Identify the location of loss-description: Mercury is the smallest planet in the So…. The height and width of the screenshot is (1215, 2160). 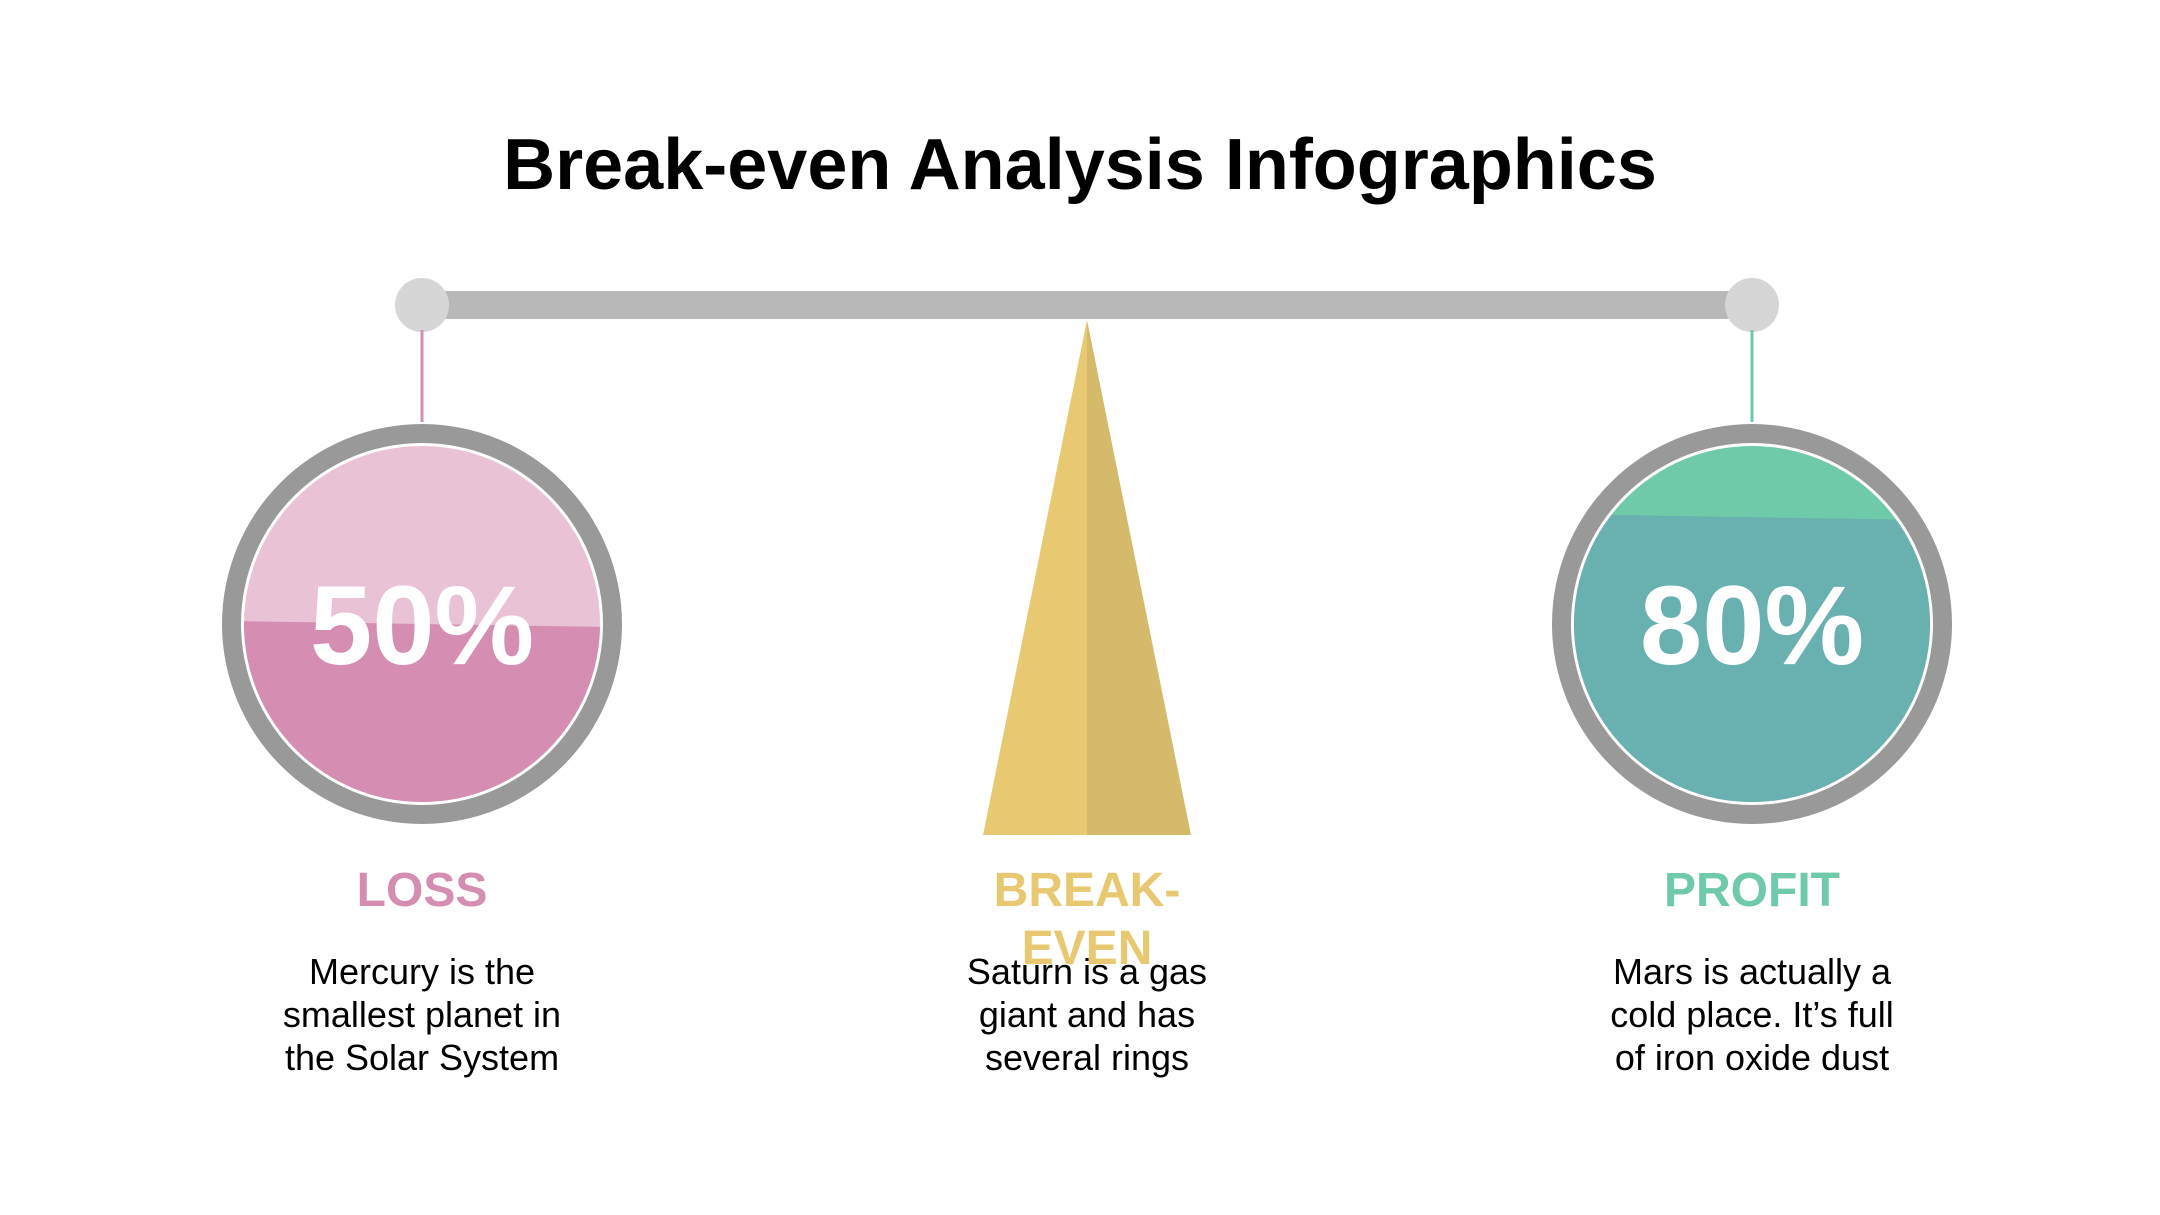
(422, 1014).